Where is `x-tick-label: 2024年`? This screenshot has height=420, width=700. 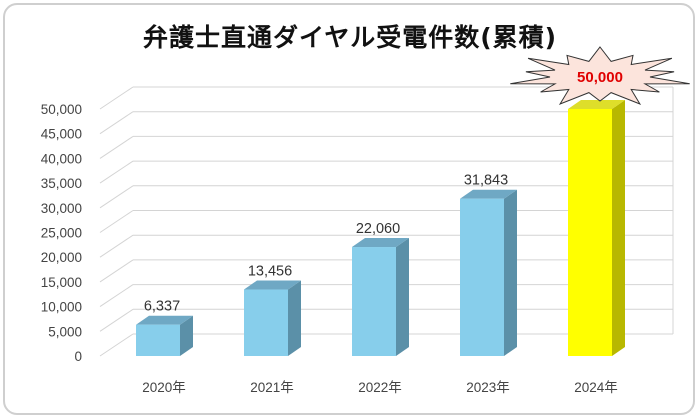 x-tick-label: 2024年 is located at coordinates (596, 387).